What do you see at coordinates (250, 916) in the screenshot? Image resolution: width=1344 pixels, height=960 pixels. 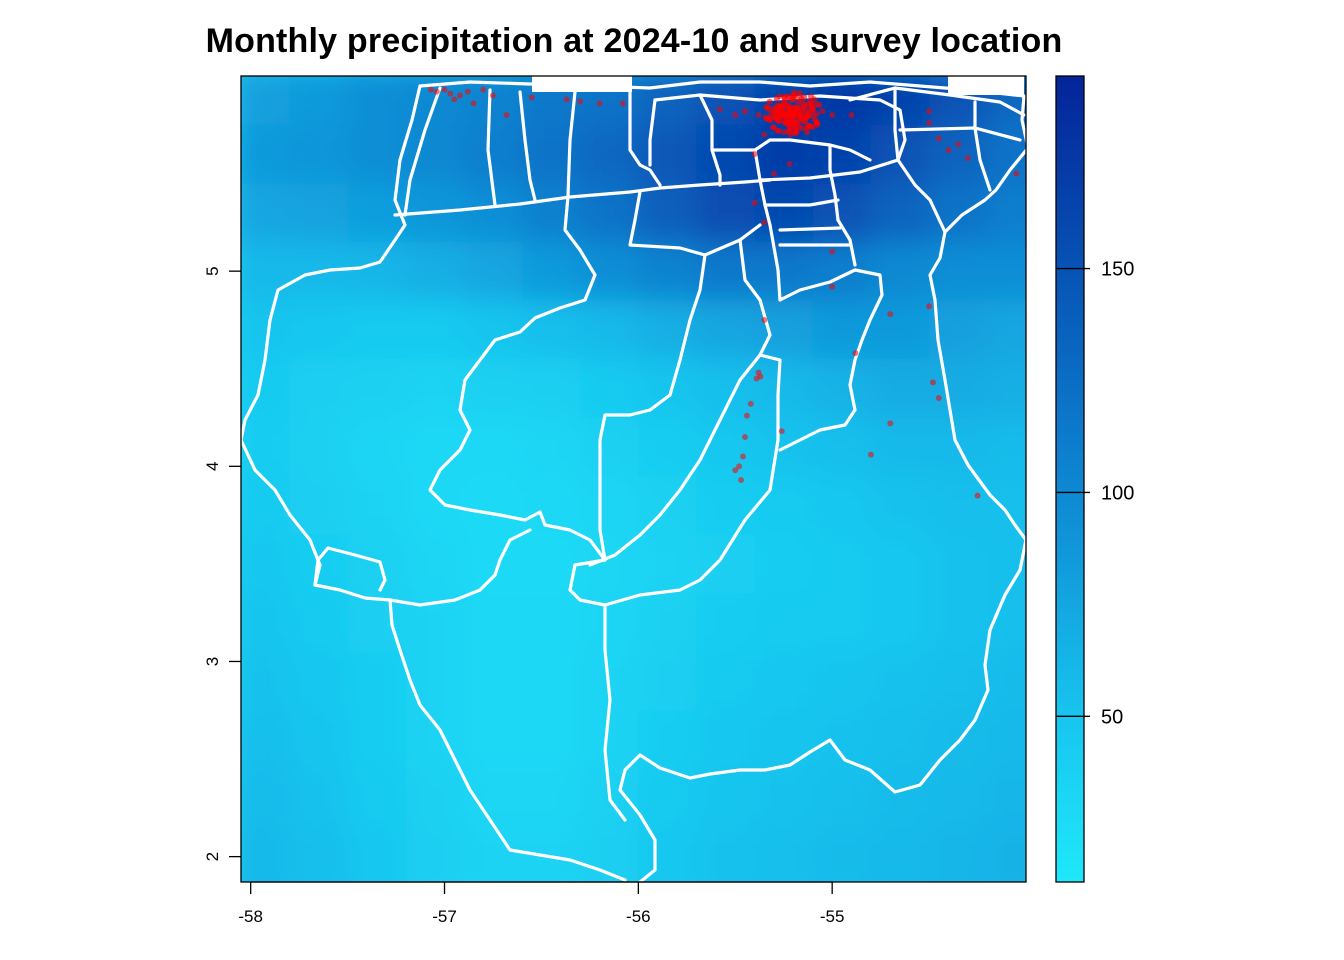 I see `x-tick-label: -58` at bounding box center [250, 916].